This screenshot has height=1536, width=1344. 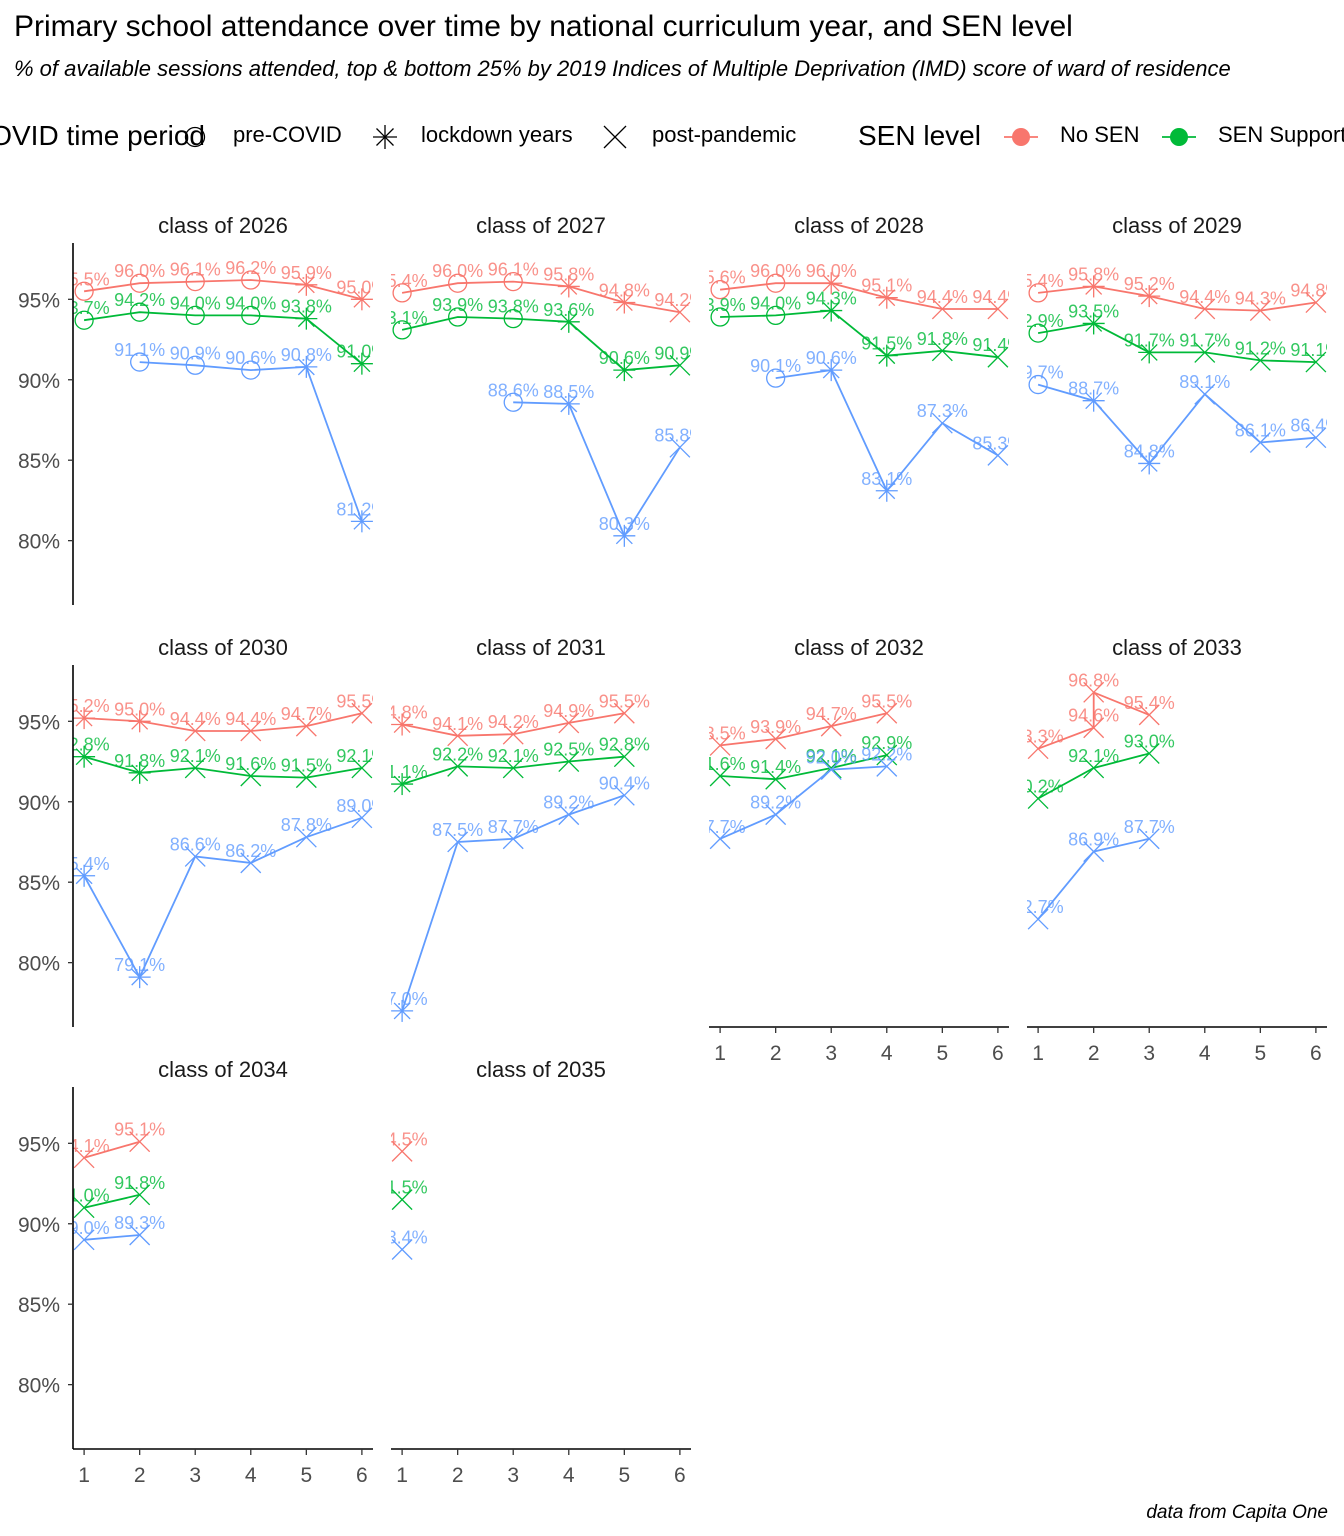 I want to click on data-label: 95.0%, so click(x=361, y=287).